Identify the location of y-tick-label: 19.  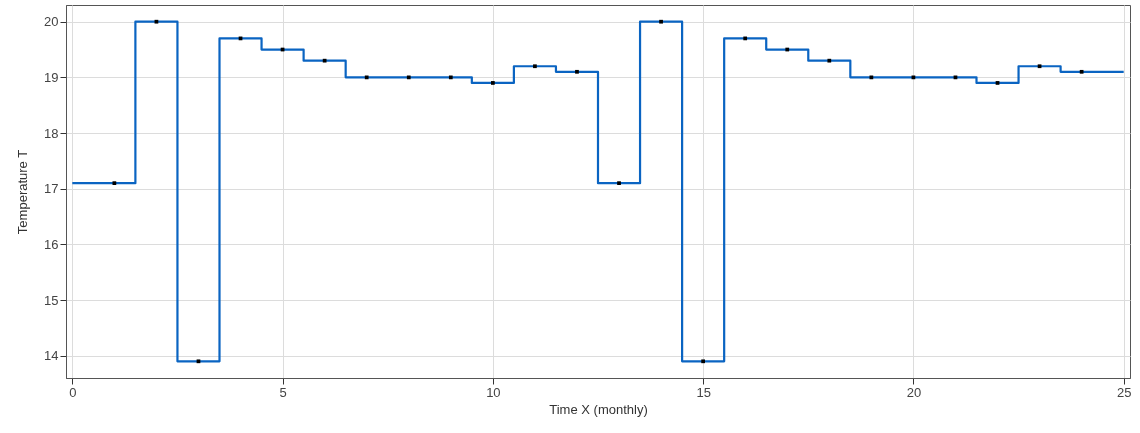
(51, 77).